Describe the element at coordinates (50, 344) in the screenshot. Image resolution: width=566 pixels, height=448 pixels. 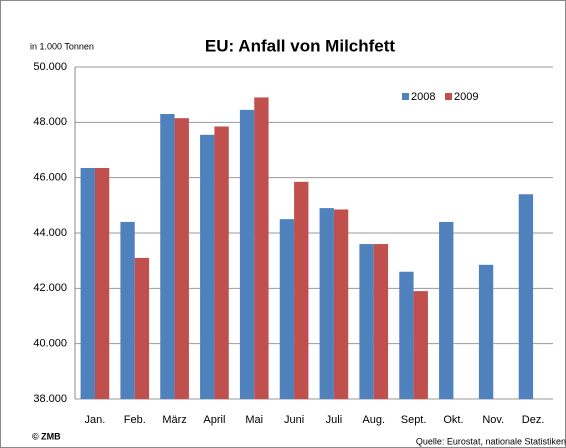
I see `y-tick-label: 40.000` at that location.